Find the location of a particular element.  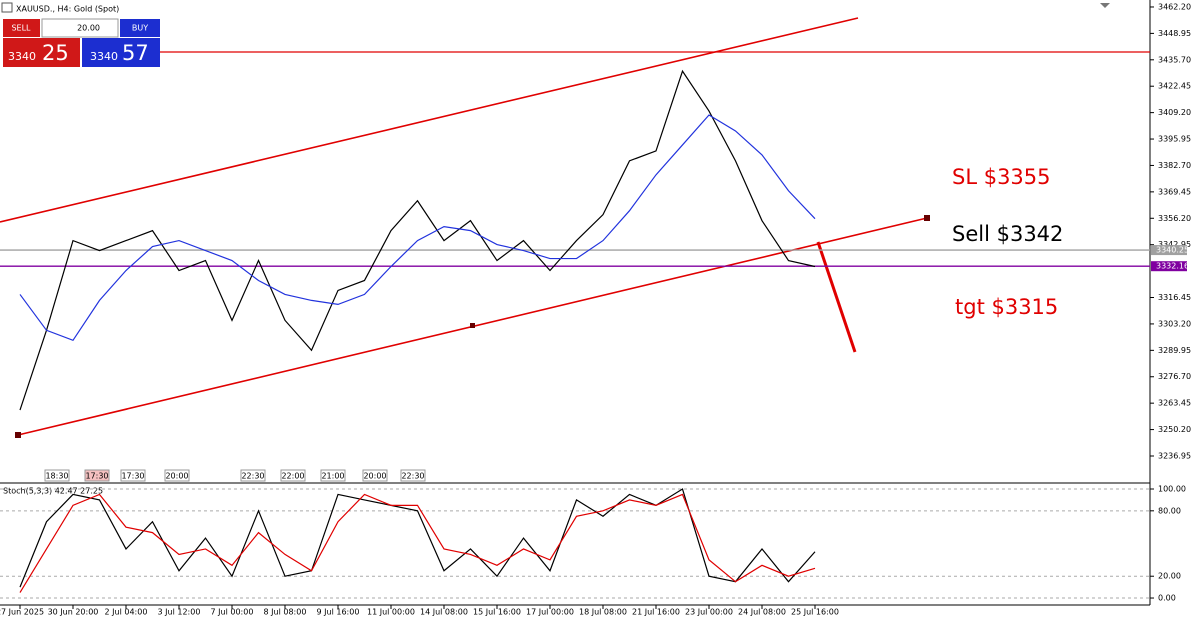

price-label: 3332.16 is located at coordinates (1172, 266).